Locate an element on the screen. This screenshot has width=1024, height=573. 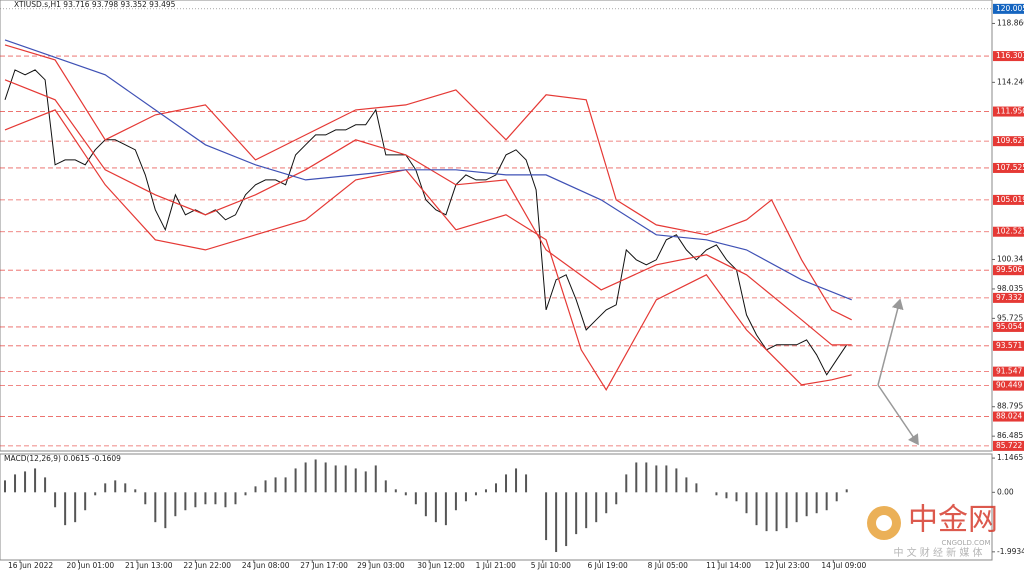
current-label: 120.005 is located at coordinates (1010, 8).